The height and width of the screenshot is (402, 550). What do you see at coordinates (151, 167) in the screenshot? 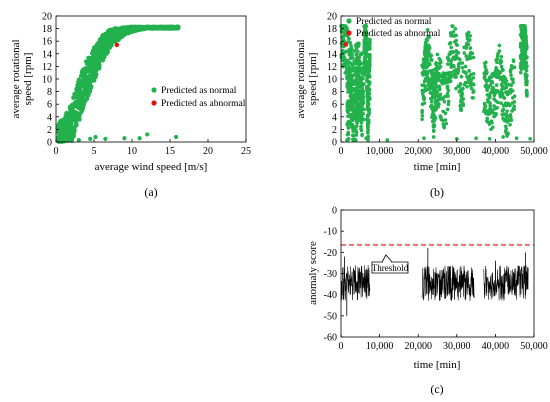
I see `panel-a-x-axis-label: average wind speed [m/s]` at bounding box center [151, 167].